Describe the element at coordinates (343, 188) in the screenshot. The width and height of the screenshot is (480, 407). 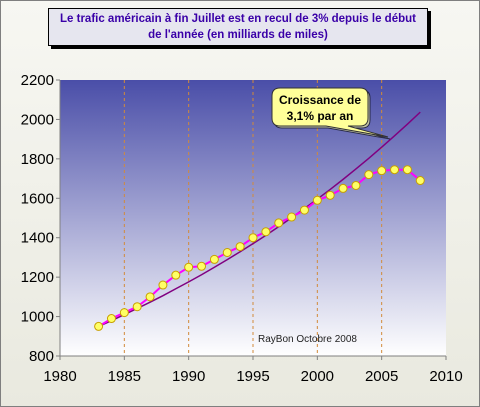
I see `data-point-2002` at that location.